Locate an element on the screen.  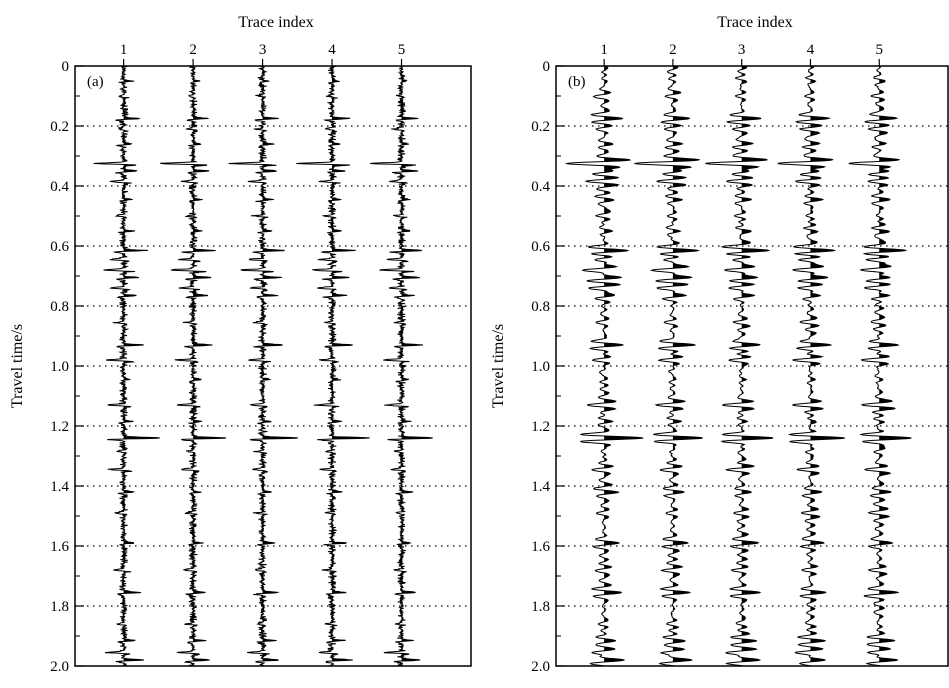
panel-label: (b) is located at coordinates (577, 82).